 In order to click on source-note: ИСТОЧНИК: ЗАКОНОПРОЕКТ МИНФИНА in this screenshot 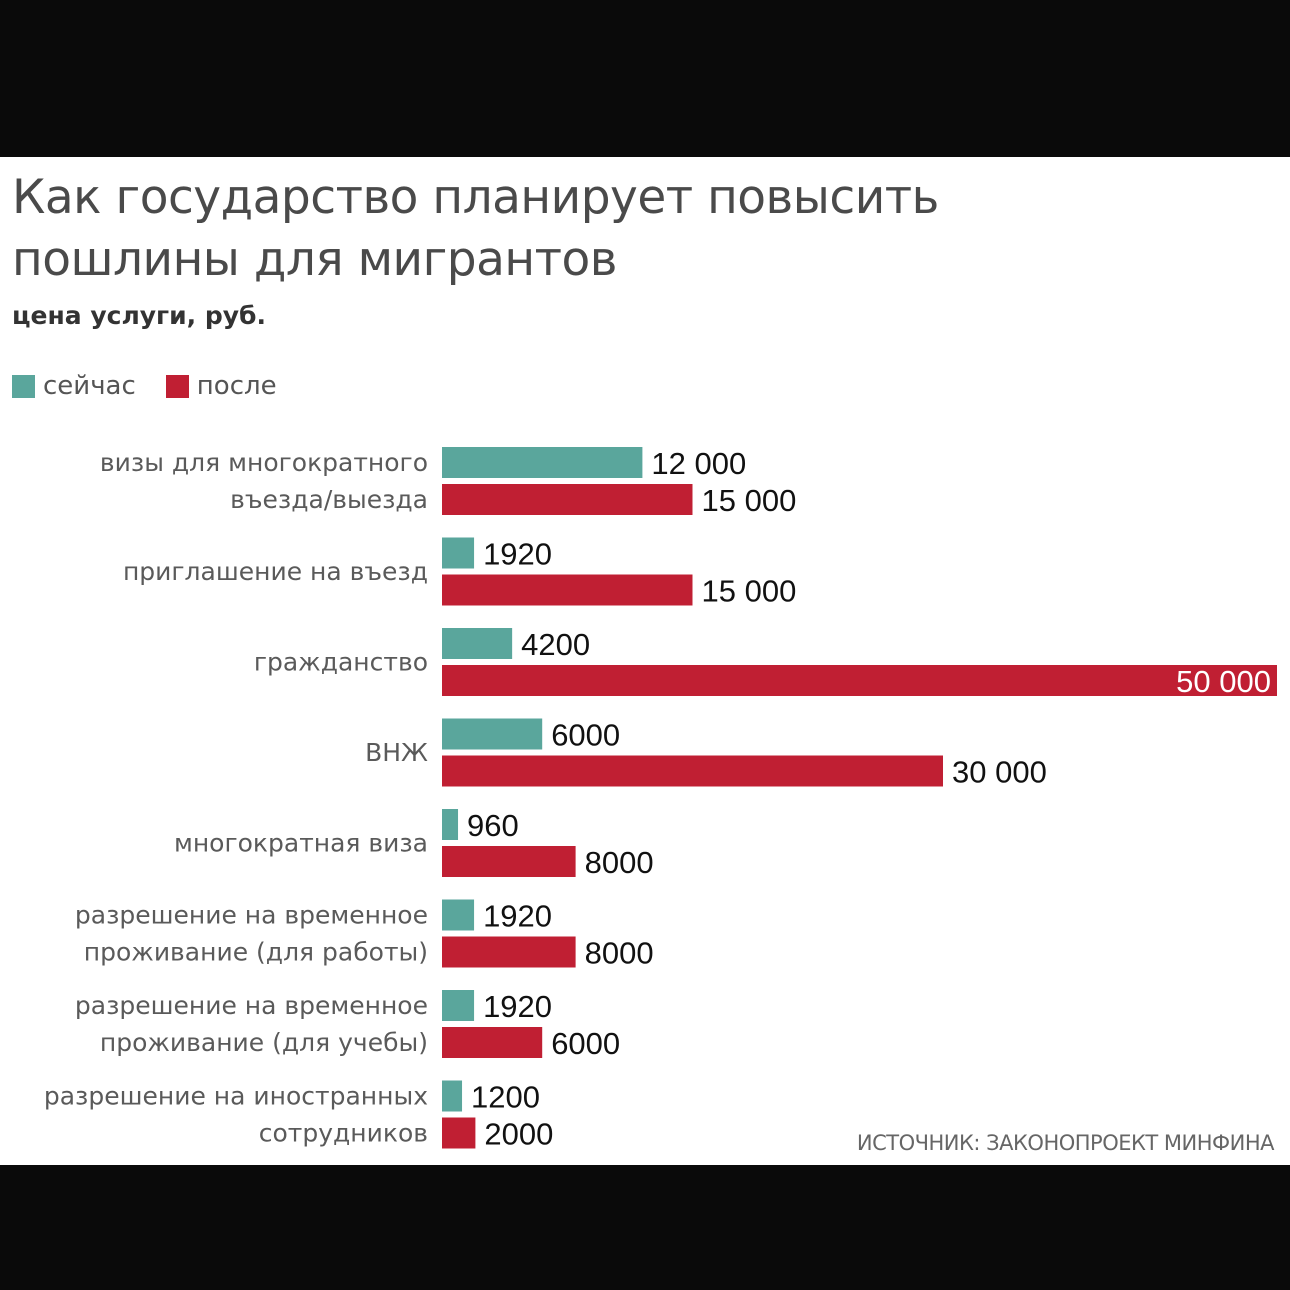, I will do `click(1065, 1143)`.